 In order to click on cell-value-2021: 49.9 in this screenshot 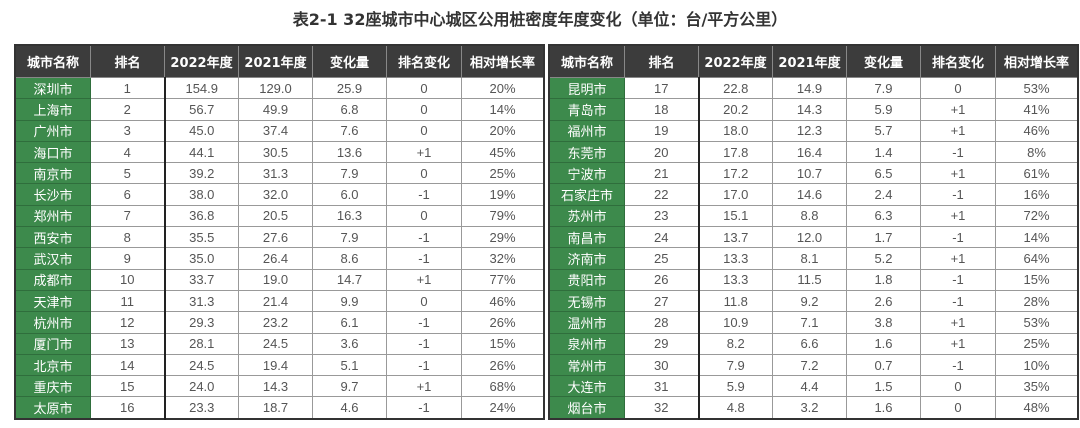, I will do `click(275, 109)`.